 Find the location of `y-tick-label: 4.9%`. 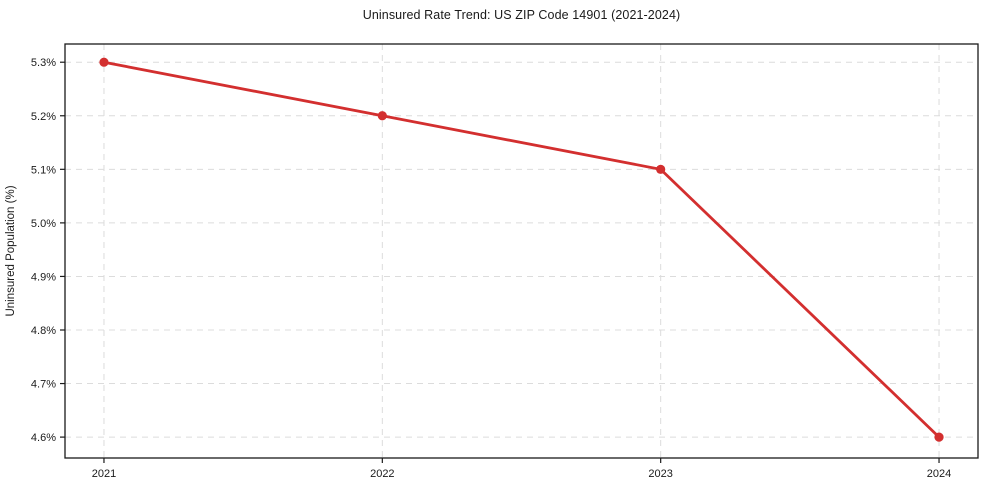

y-tick-label: 4.9% is located at coordinates (43, 277).